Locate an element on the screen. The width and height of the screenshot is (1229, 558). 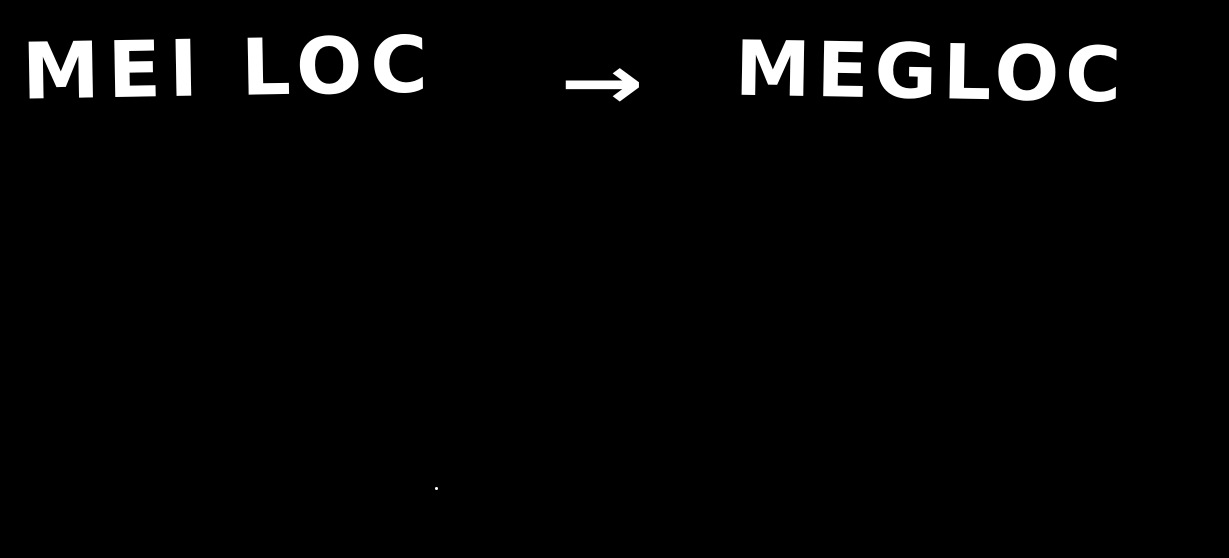
right-arrow-icon: → is located at coordinates (602, 83).